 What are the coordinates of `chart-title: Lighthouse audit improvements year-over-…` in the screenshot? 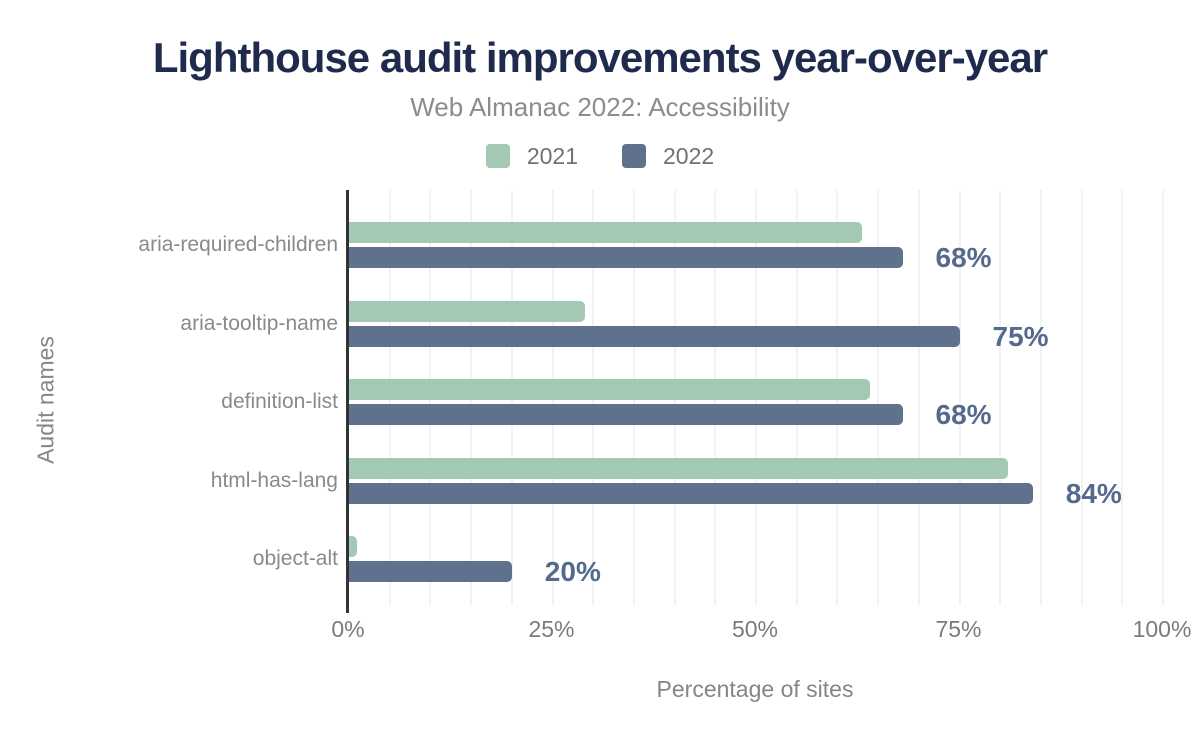 It's located at (600, 57).